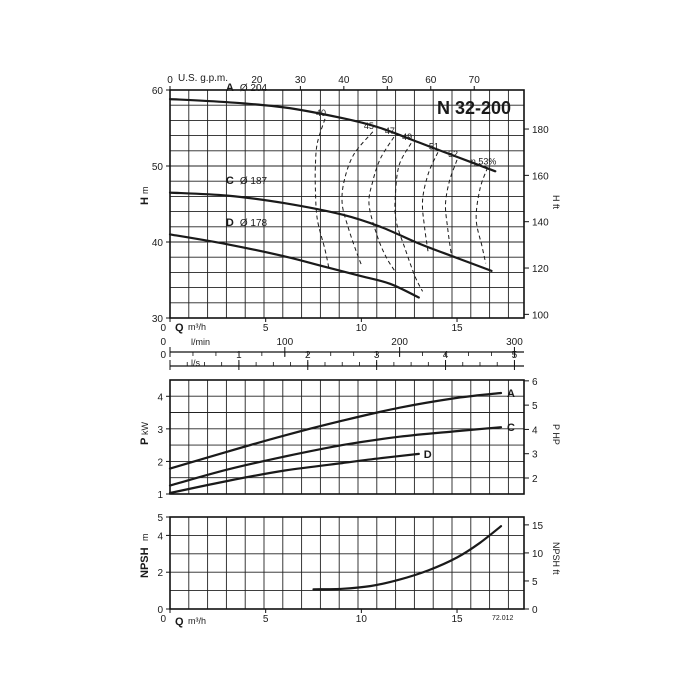 The height and width of the screenshot is (700, 700). I want to click on head-curve-diameter: Ø 204, so click(254, 88).